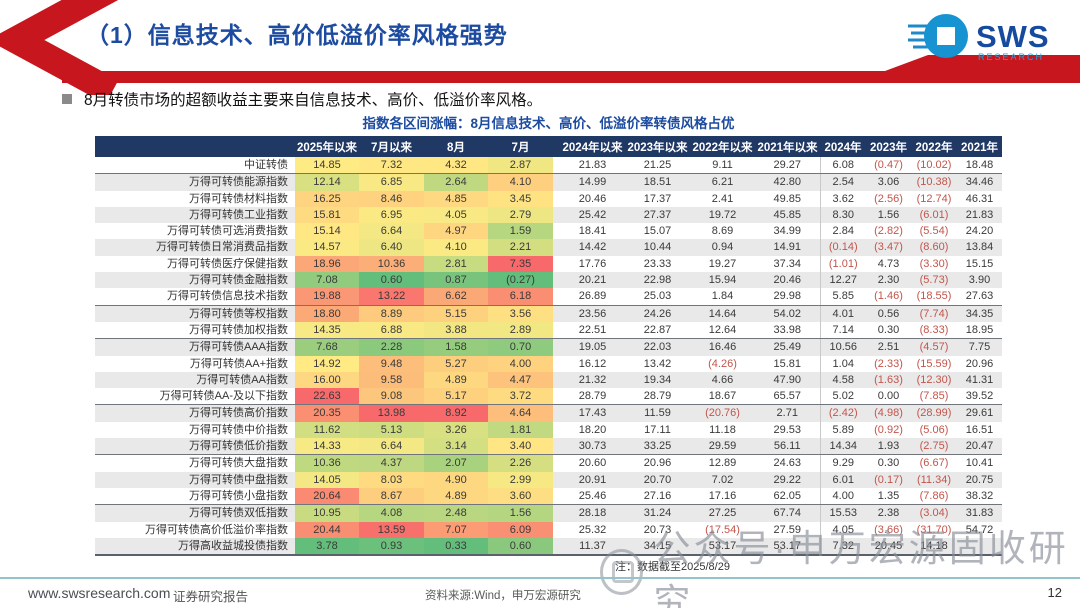  Describe the element at coordinates (934, 397) in the screenshot. I see `value-cell: (7.85)` at that location.